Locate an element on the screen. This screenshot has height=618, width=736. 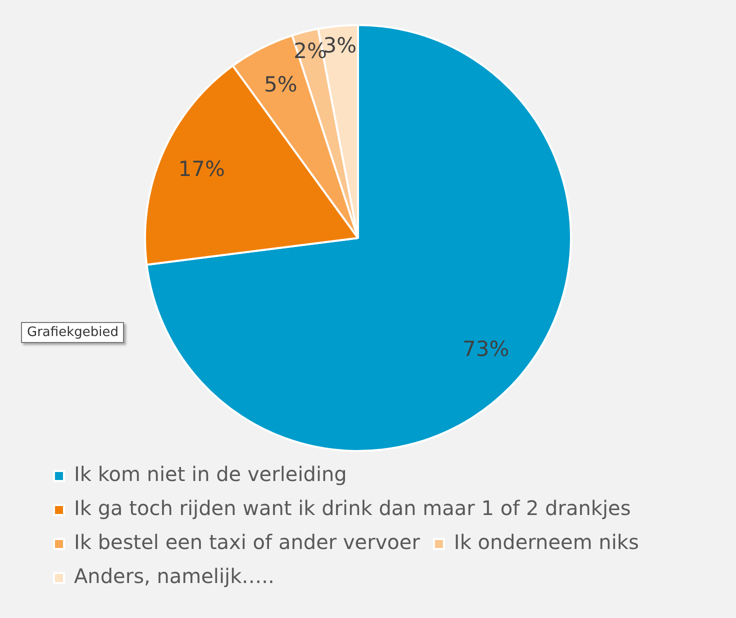
data-label: 17% is located at coordinates (201, 168).